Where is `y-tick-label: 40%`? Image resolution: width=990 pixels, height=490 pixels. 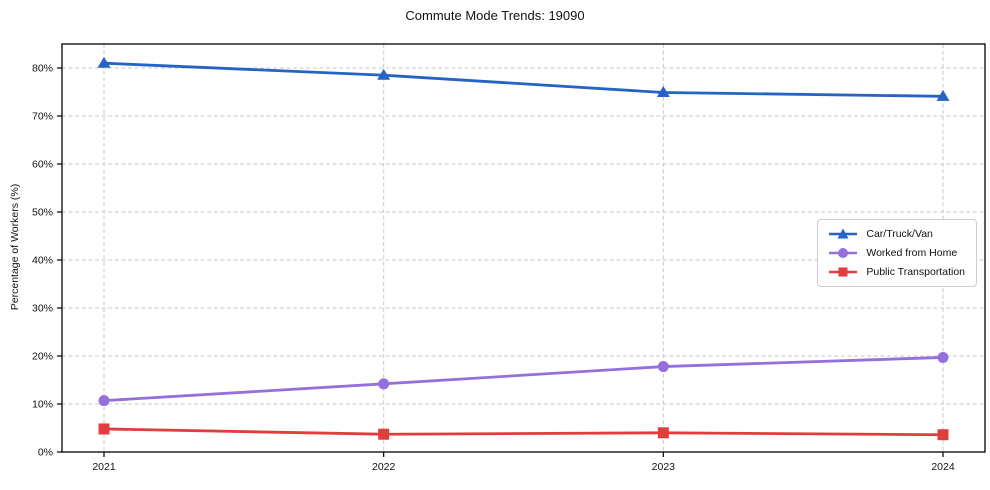
y-tick-label: 40% is located at coordinates (42, 261).